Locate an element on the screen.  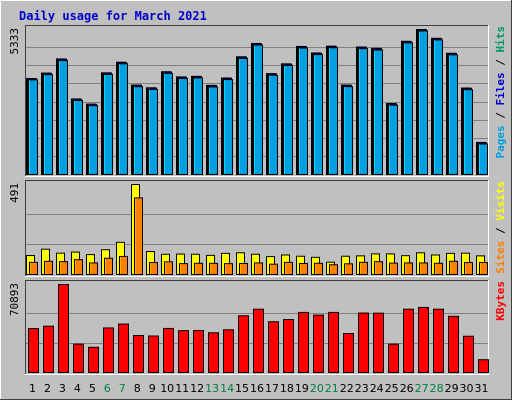
legend-entry: Visits is located at coordinates (500, 201).